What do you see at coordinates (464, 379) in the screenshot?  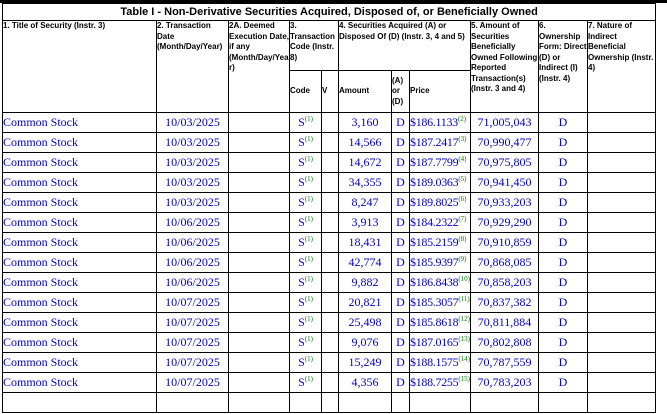 I see `footnote-ref: (15)` at bounding box center [464, 379].